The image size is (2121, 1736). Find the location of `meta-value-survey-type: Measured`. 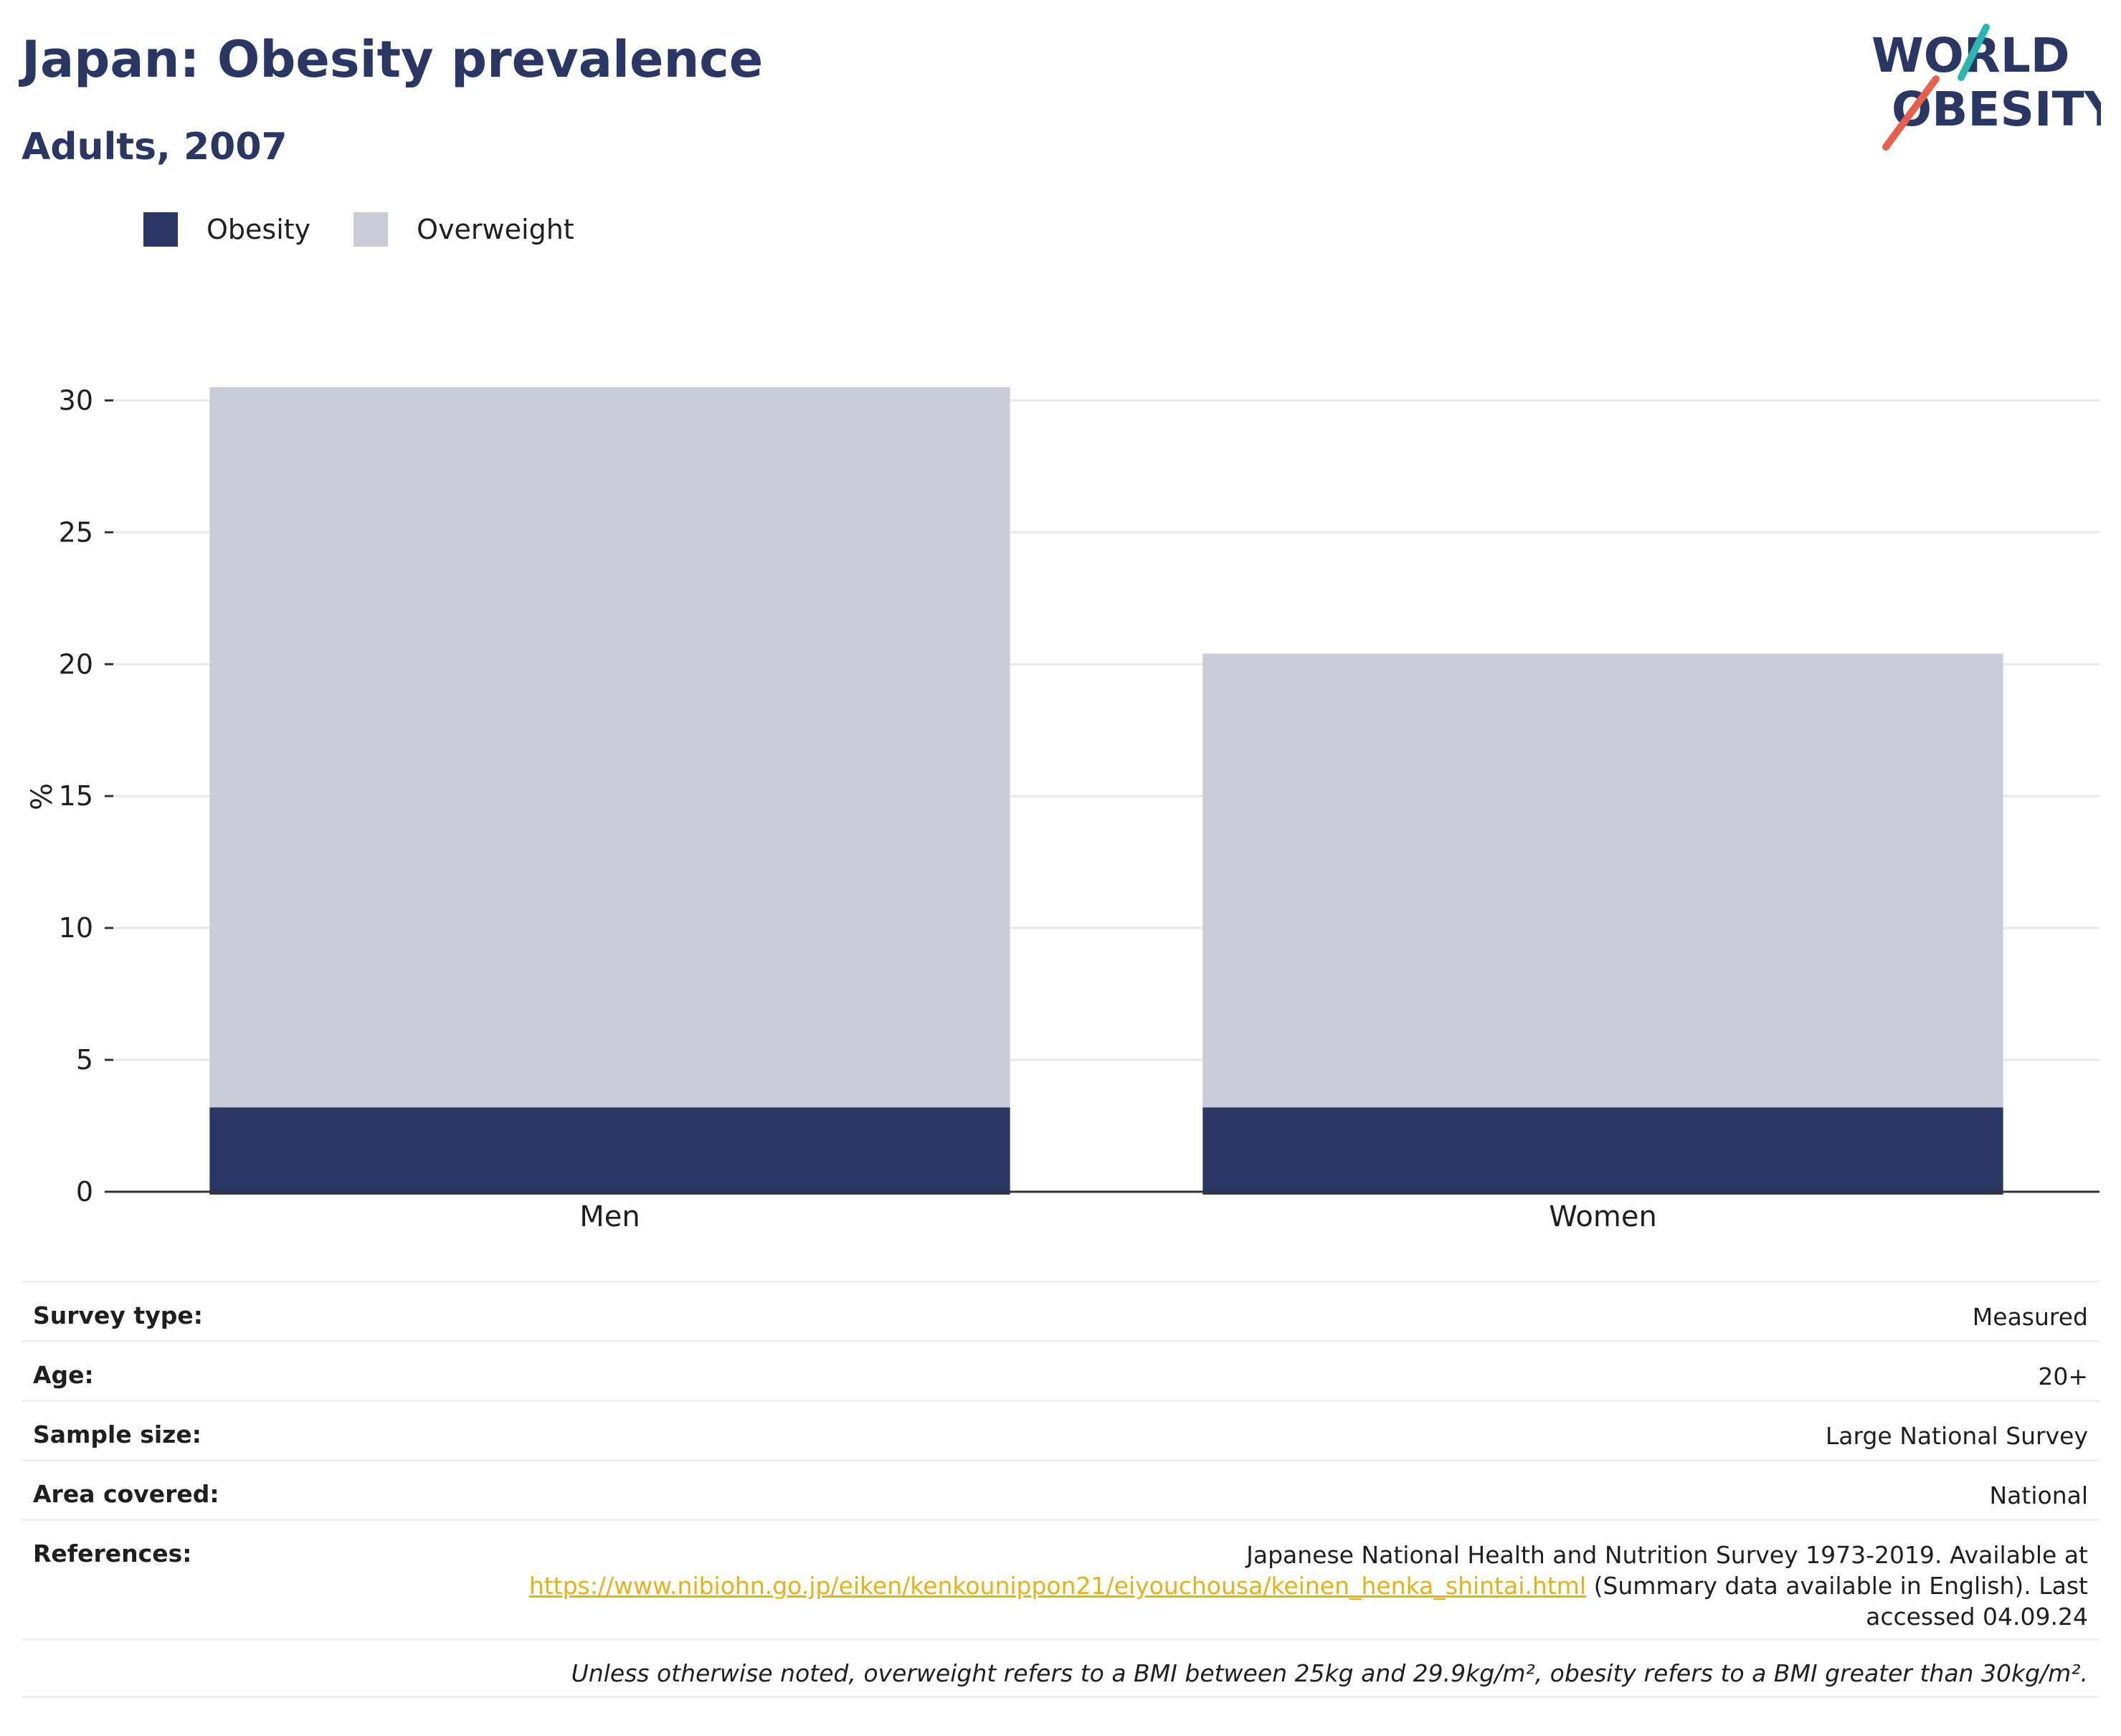

meta-value-survey-type: Measured is located at coordinates (2030, 1317).